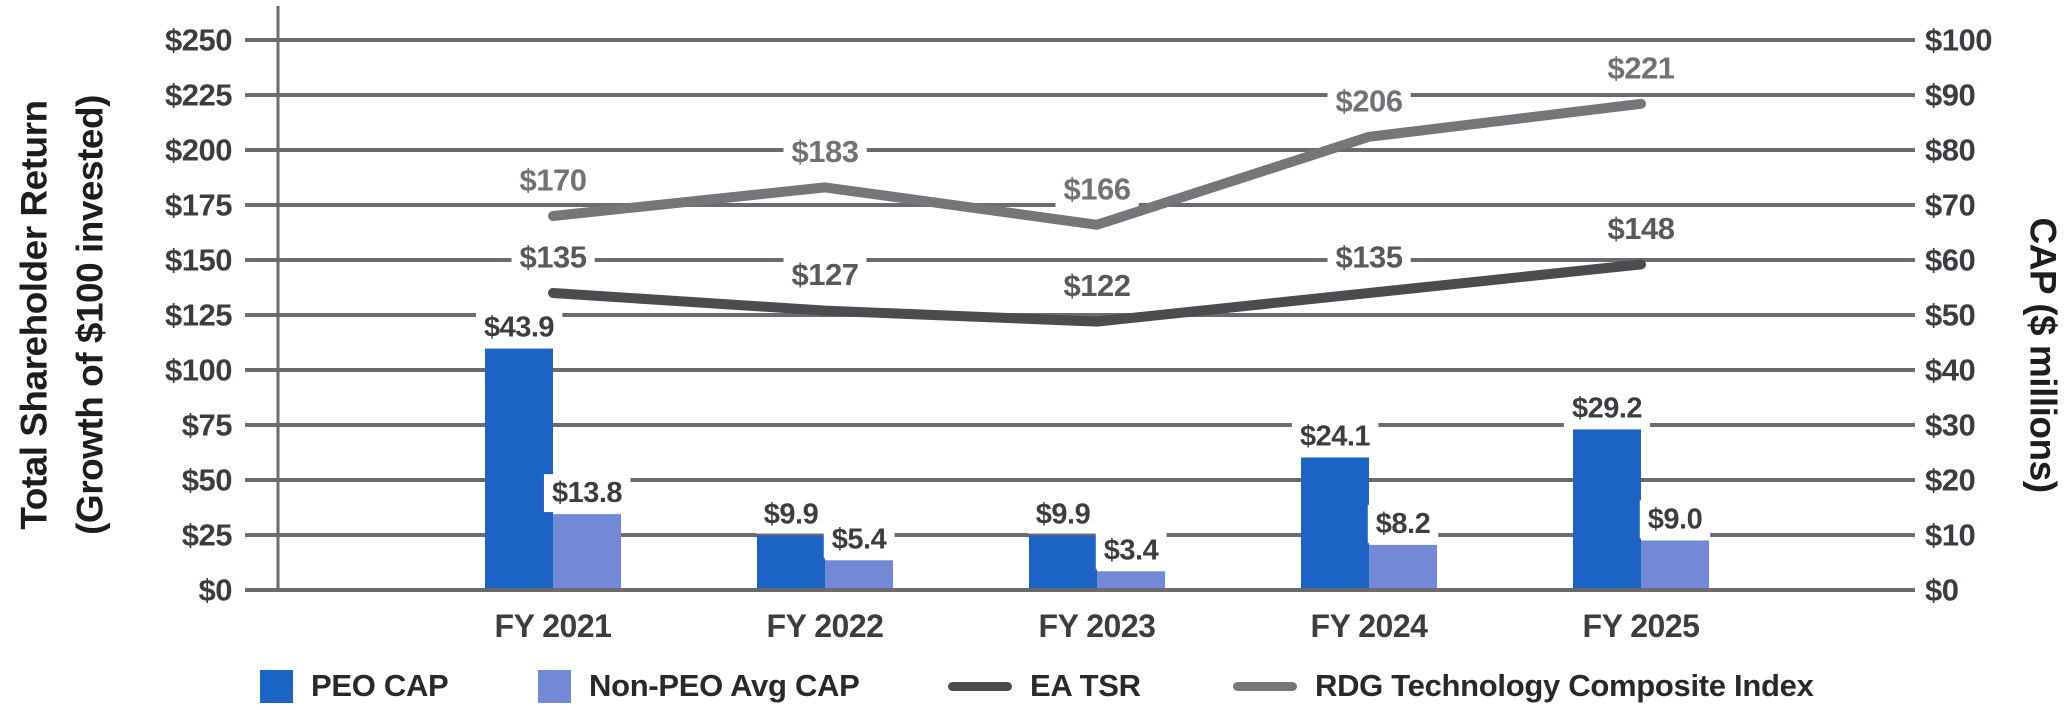 This screenshot has height=710, width=2070. I want to click on legend-item-peo-cap: PEO CAP, so click(354, 686).